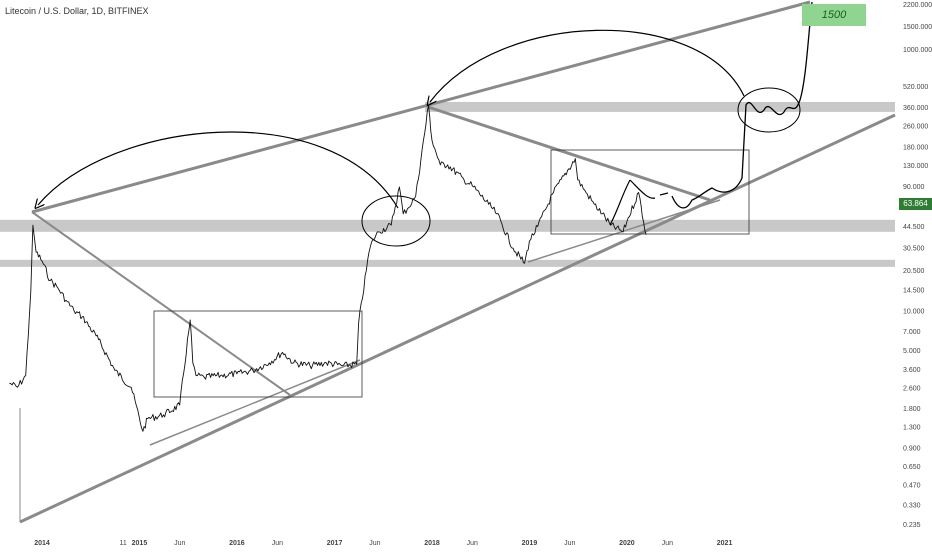  What do you see at coordinates (725, 543) in the screenshot?
I see `x-tick-label: 2021` at bounding box center [725, 543].